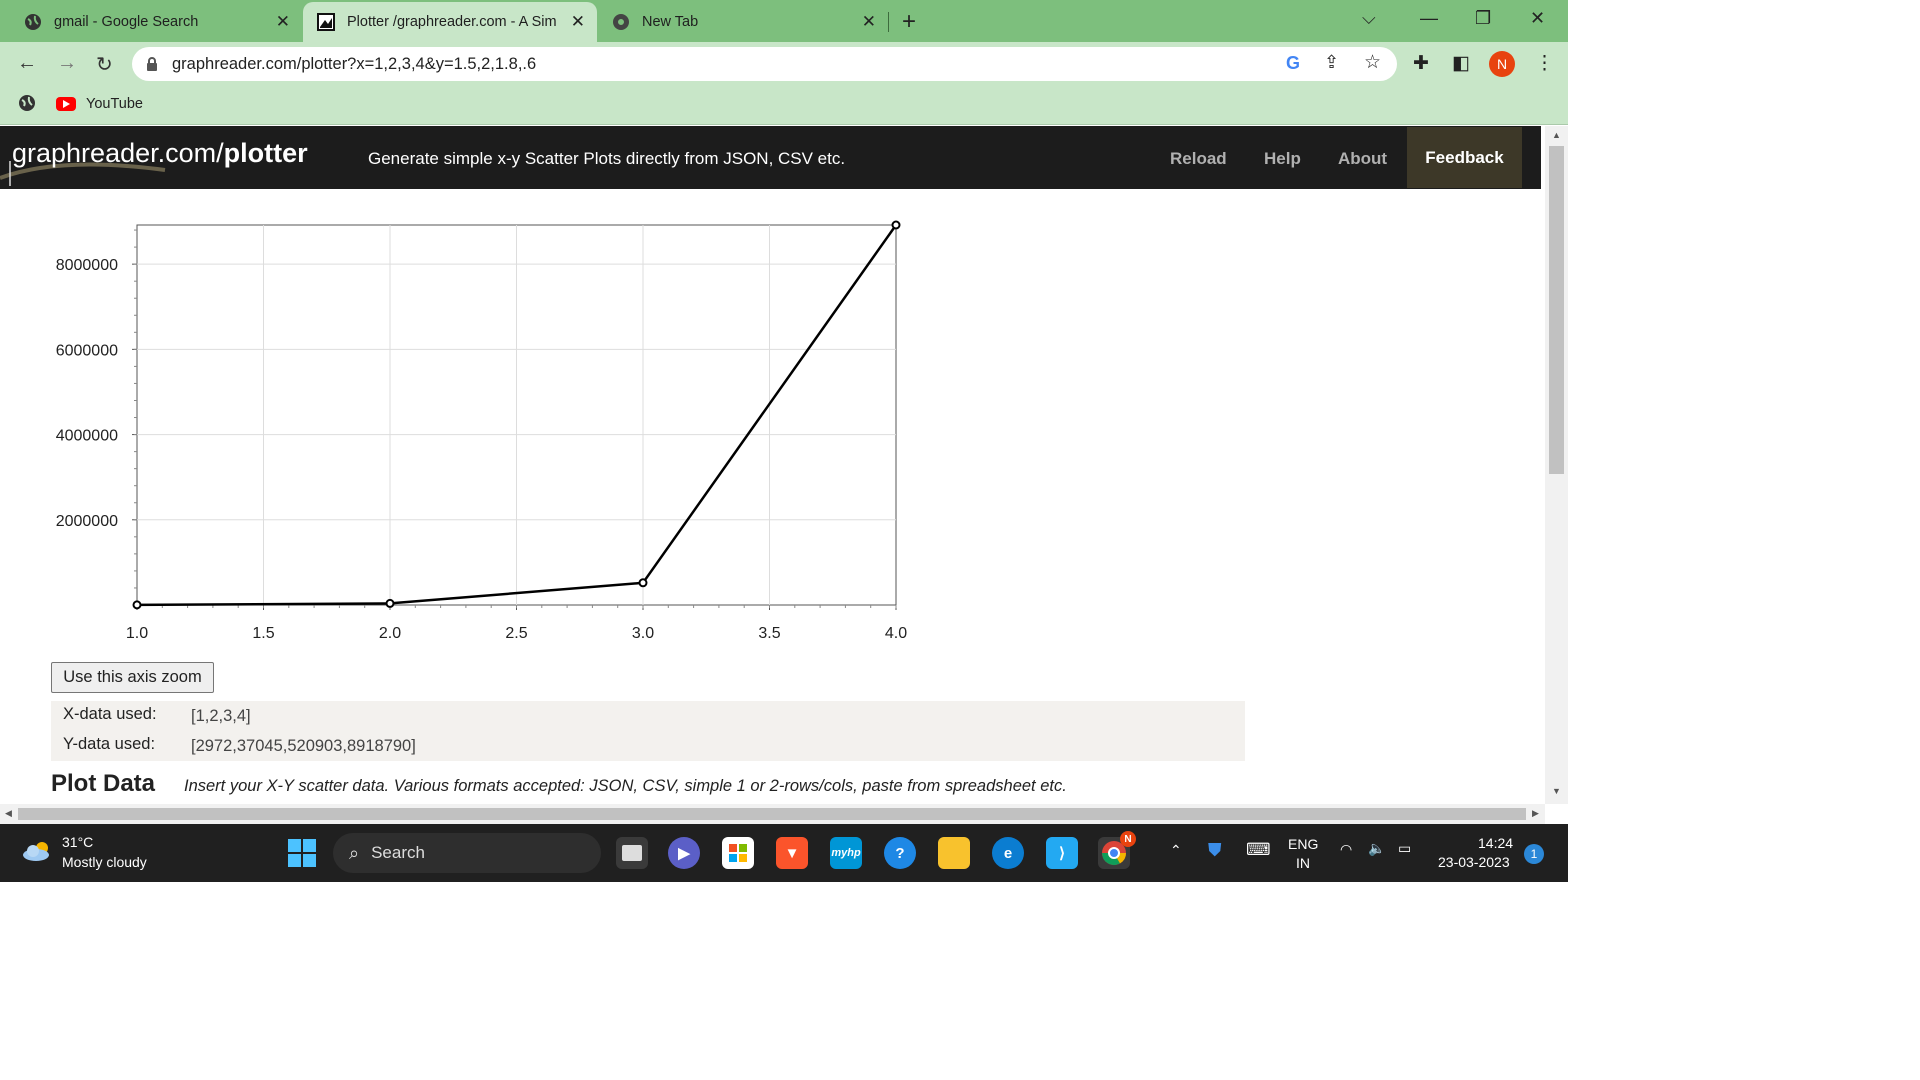  Describe the element at coordinates (1464, 157) in the screenshot. I see `nav-feedback: Feedback` at that location.